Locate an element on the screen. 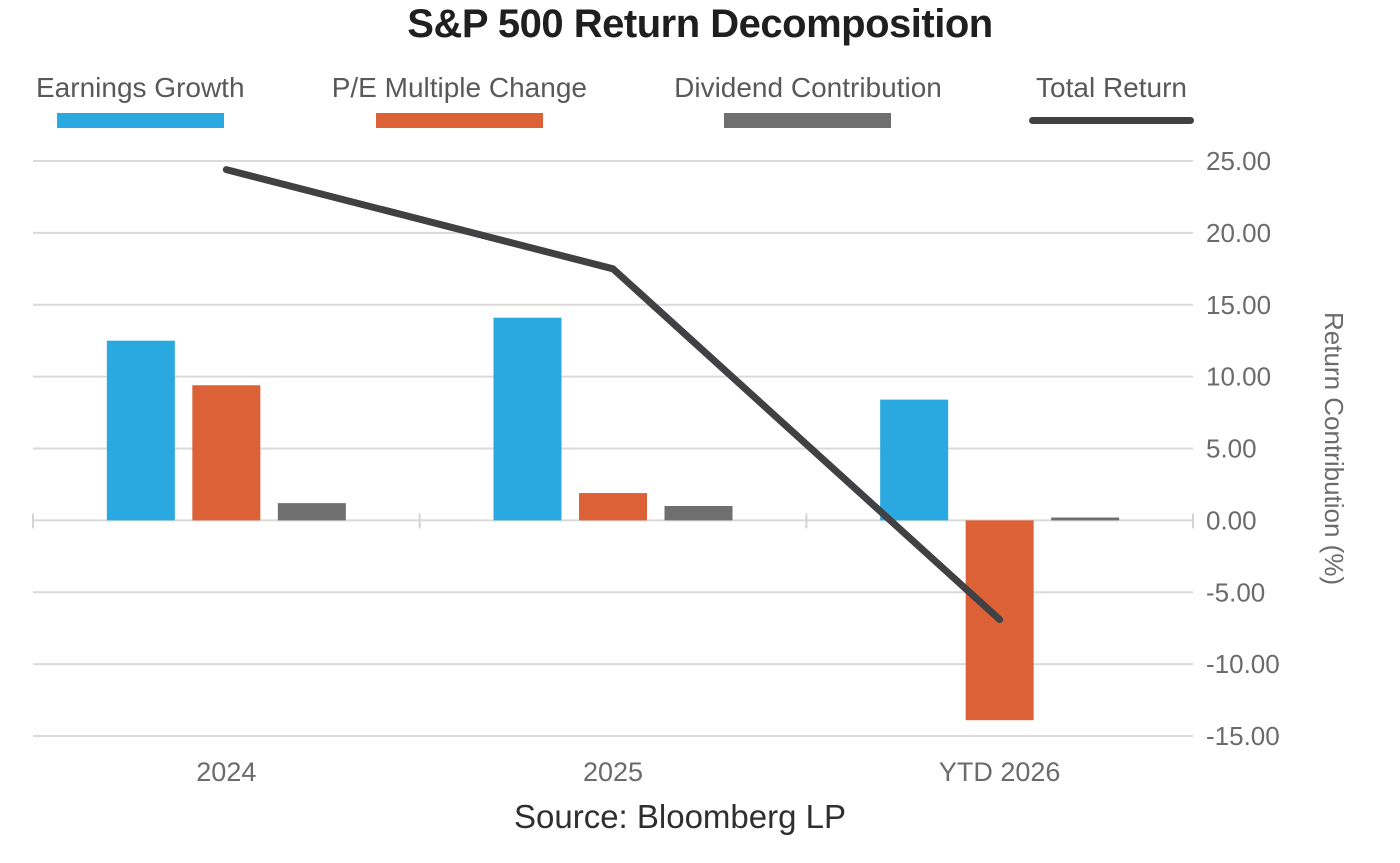  dividend-contribution-swatch-icon is located at coordinates (808, 120).